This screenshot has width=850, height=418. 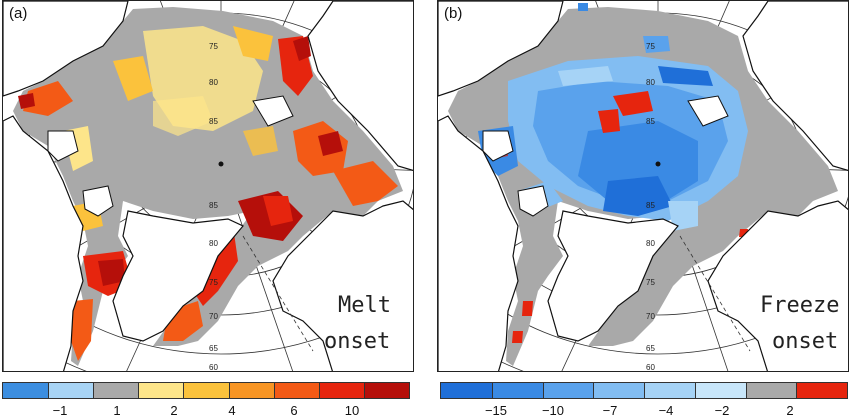 I want to click on cbar-b-tick-neg10: −10, so click(x=553, y=410).